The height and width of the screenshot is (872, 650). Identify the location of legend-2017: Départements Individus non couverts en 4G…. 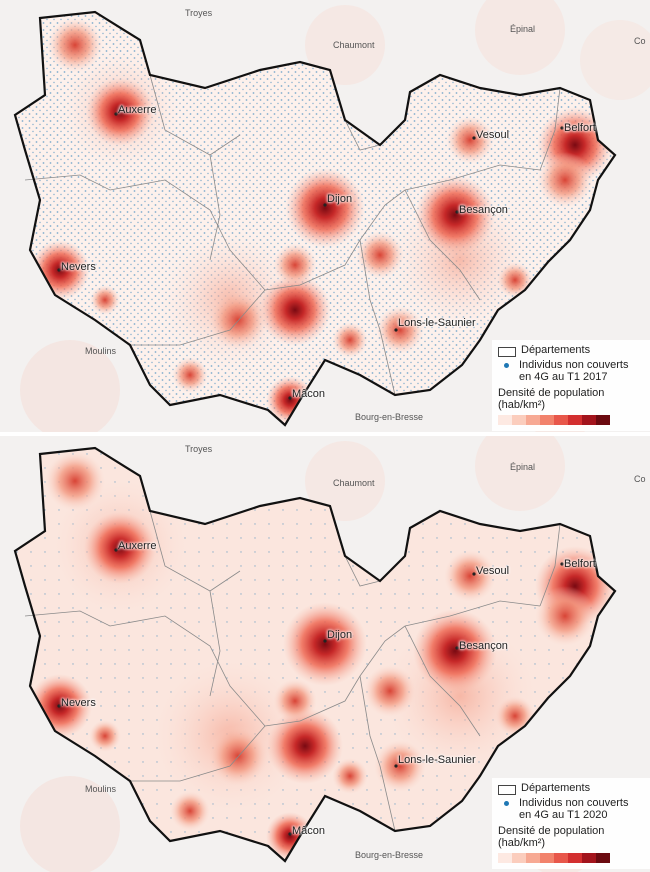
(571, 385).